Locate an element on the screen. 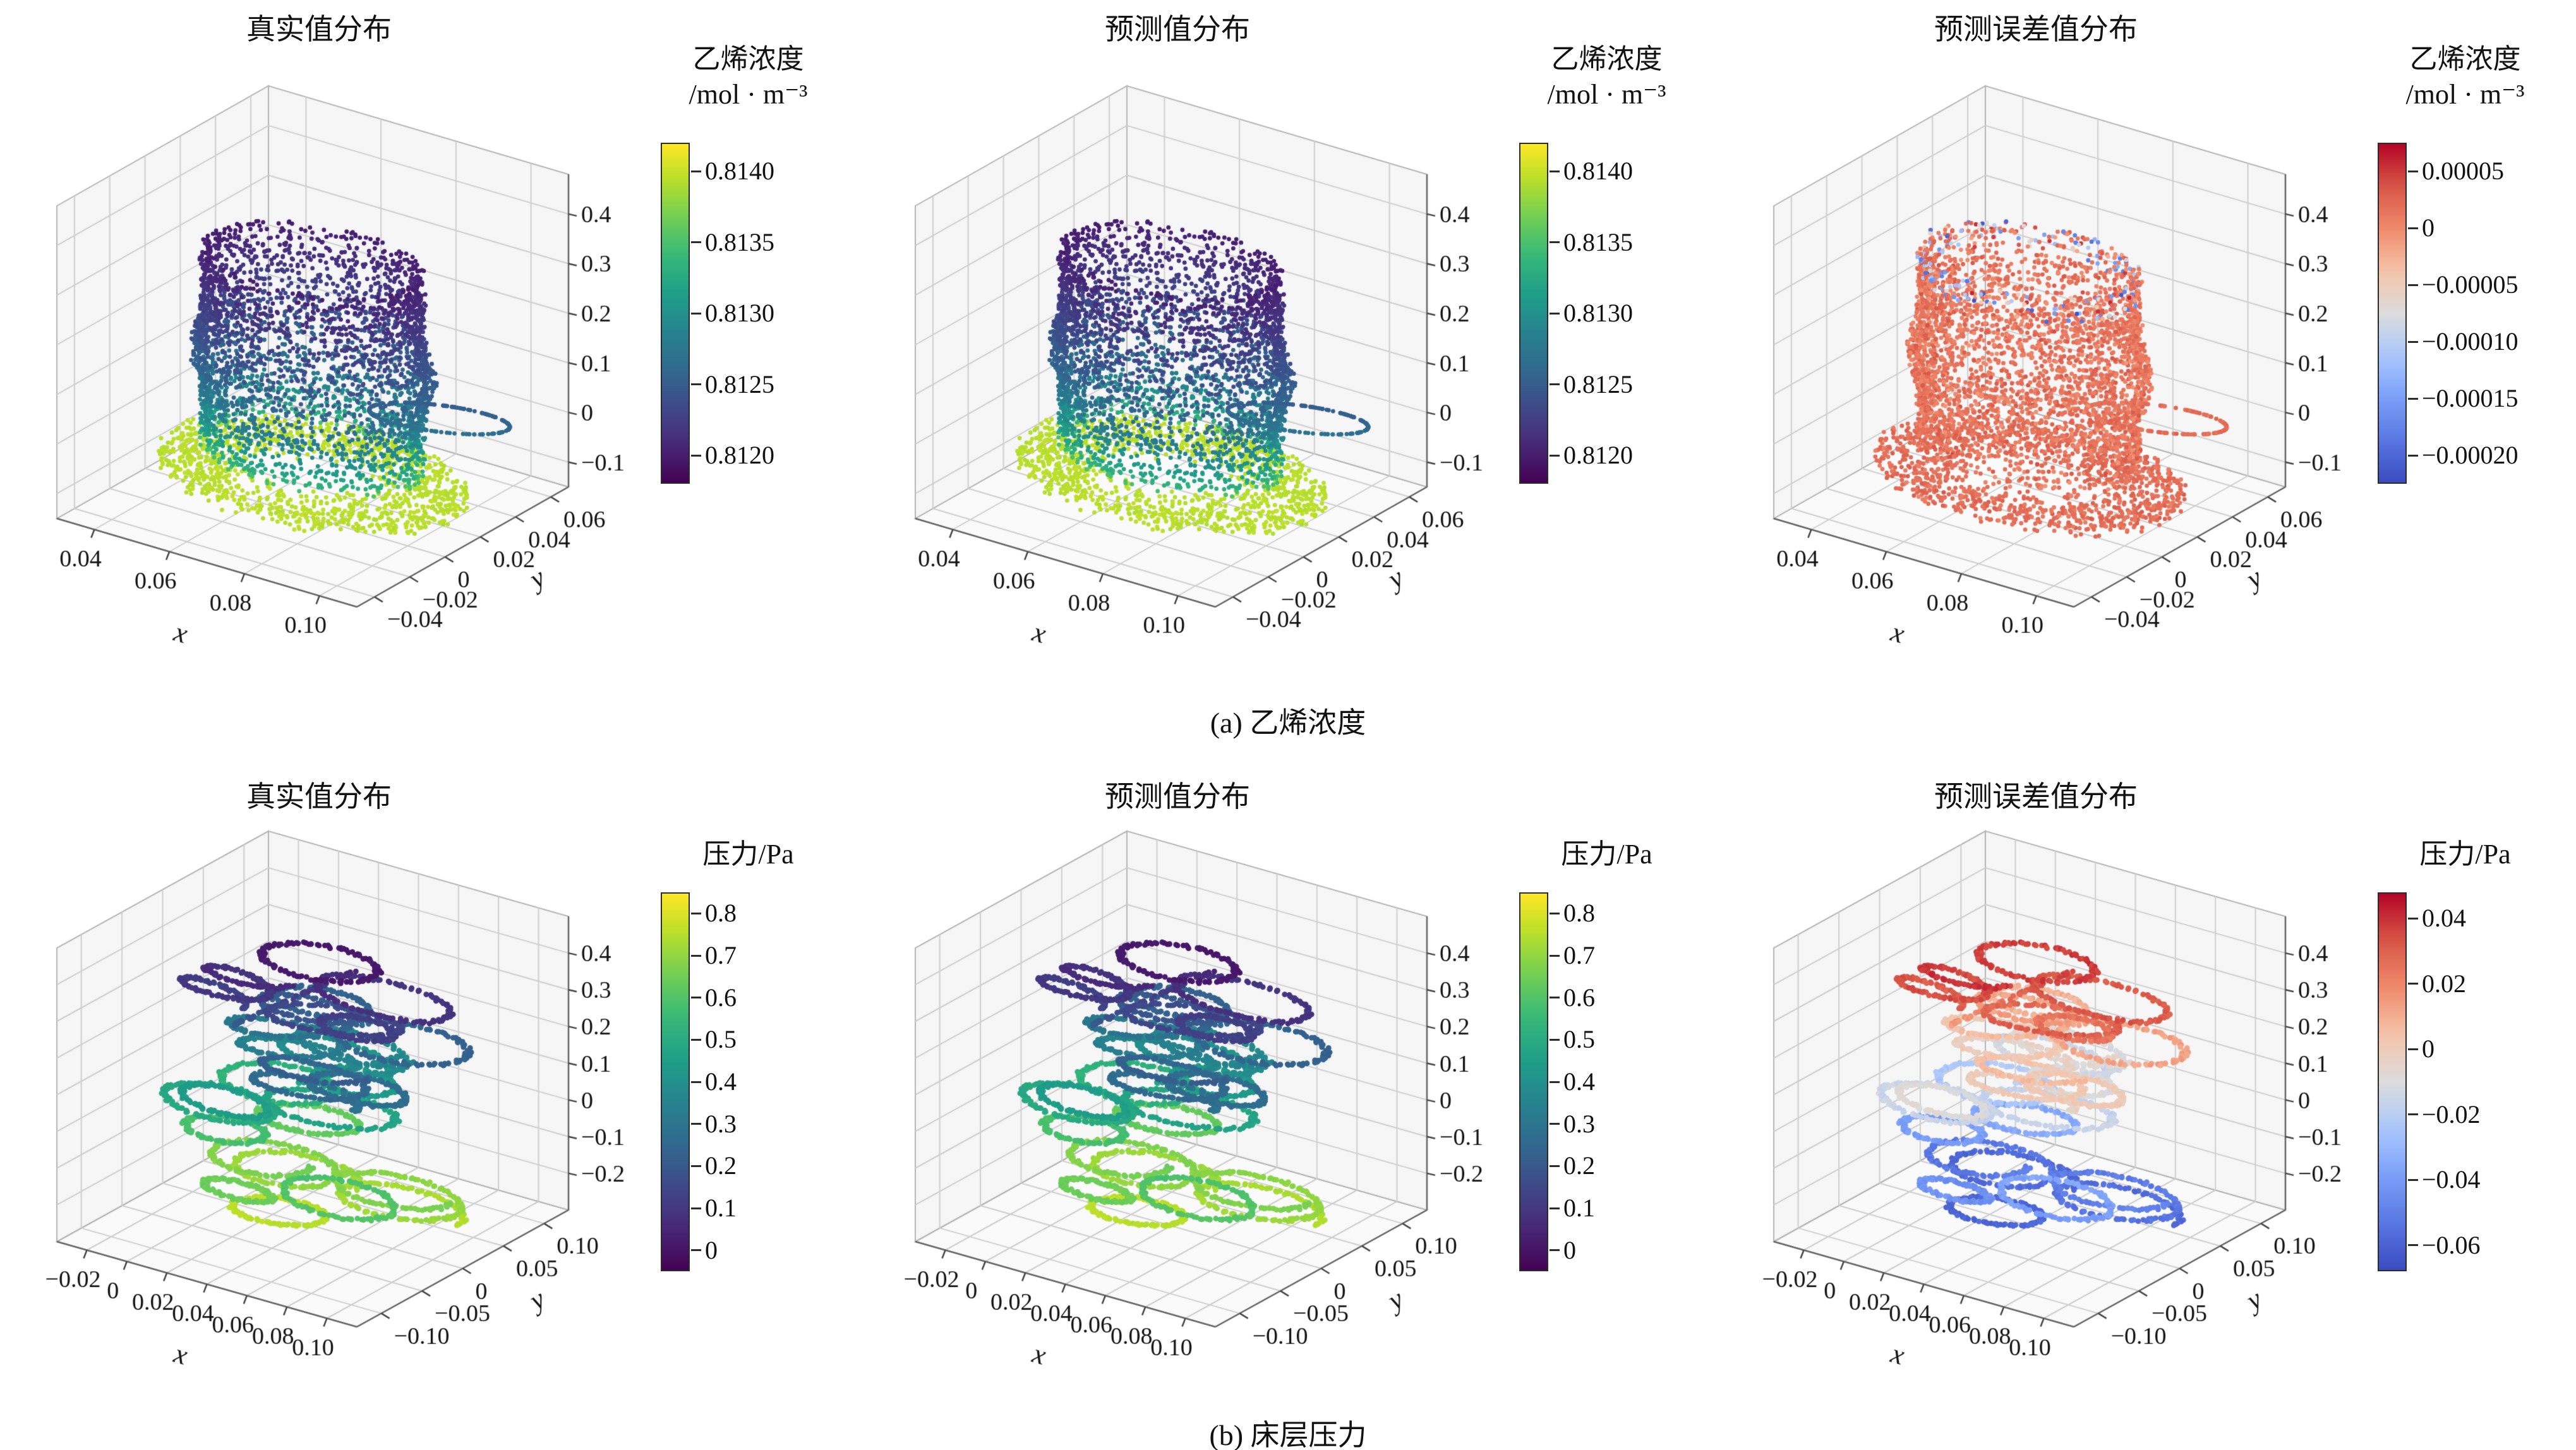 This screenshot has width=2576, height=1450. colorbar-tick-label: −0.04 is located at coordinates (2451, 1179).